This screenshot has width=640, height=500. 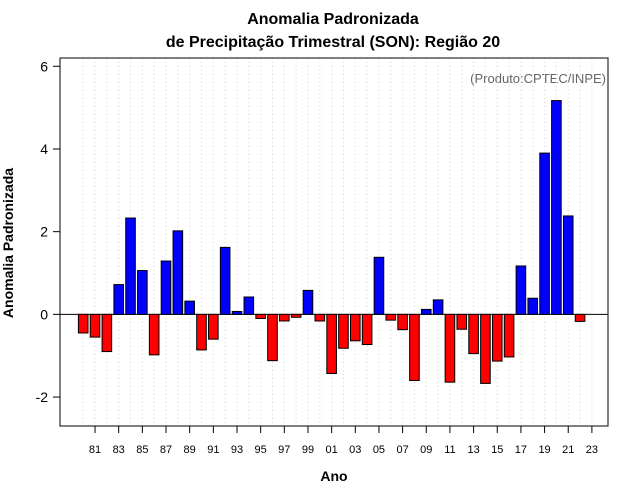 What do you see at coordinates (166, 287) in the screenshot?
I see `bar-1987` at bounding box center [166, 287].